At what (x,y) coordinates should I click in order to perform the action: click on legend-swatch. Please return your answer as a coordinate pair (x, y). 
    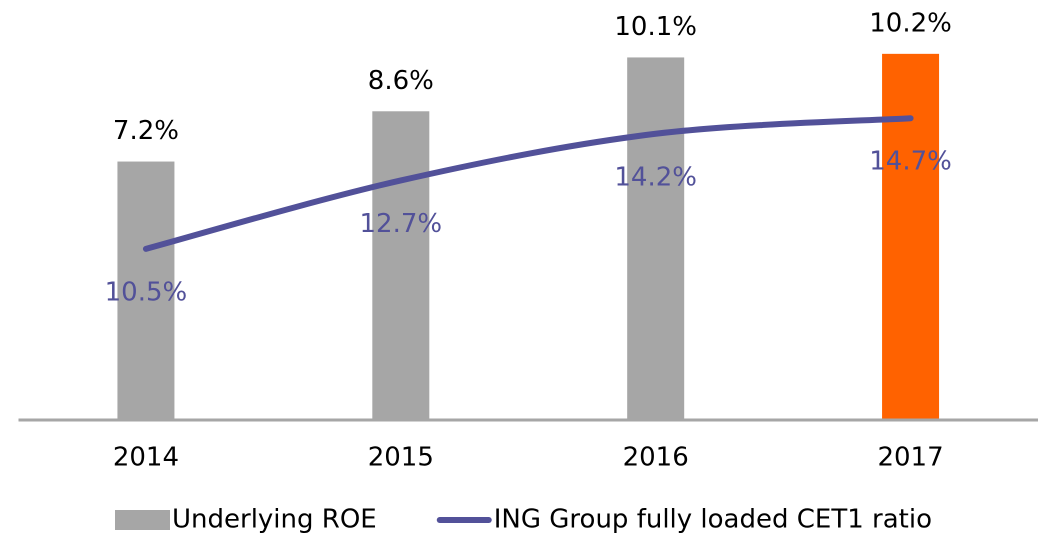
    Looking at the image, I should click on (142, 520).